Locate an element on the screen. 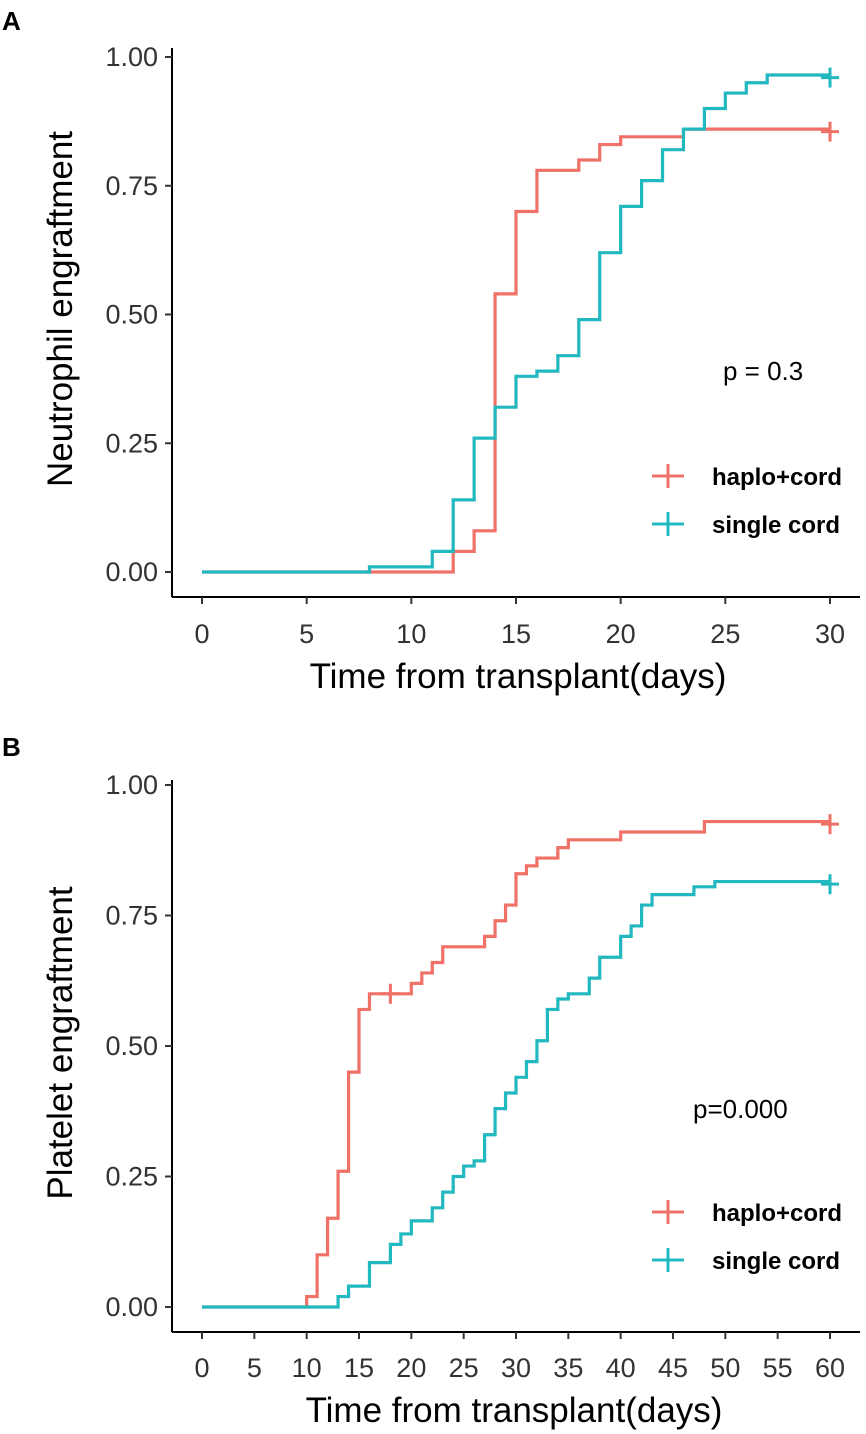 The image size is (866, 1434). y-tick-label-a: 0.75 is located at coordinates (131, 186).